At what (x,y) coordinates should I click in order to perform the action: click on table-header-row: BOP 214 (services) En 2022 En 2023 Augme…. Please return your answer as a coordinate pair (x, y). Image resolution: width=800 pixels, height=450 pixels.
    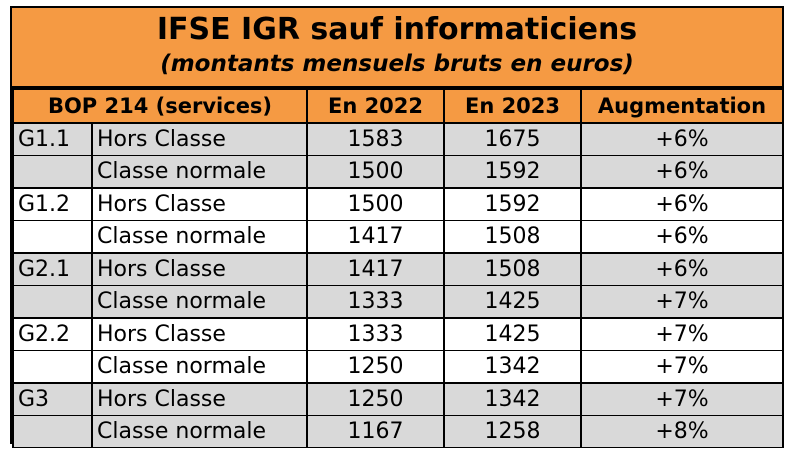
    Looking at the image, I should click on (398, 106).